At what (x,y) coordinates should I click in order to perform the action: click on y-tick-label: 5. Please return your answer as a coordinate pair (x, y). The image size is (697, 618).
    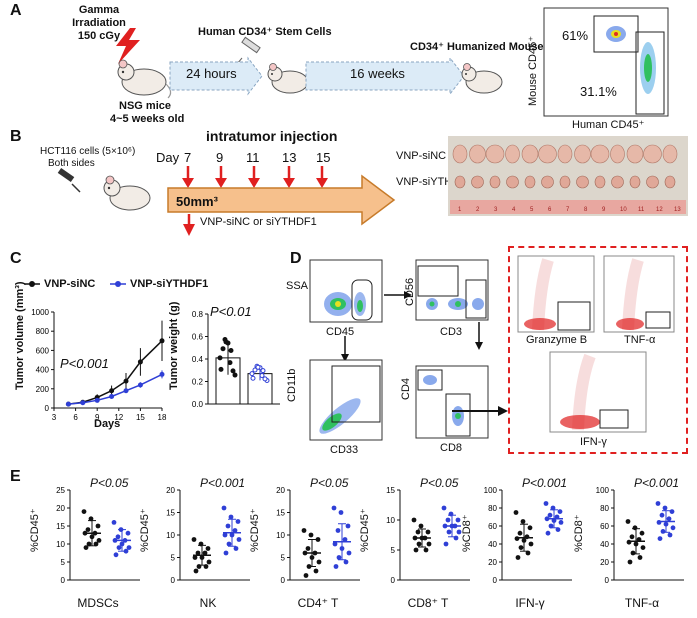
    Looking at the image, I should click on (393, 550).